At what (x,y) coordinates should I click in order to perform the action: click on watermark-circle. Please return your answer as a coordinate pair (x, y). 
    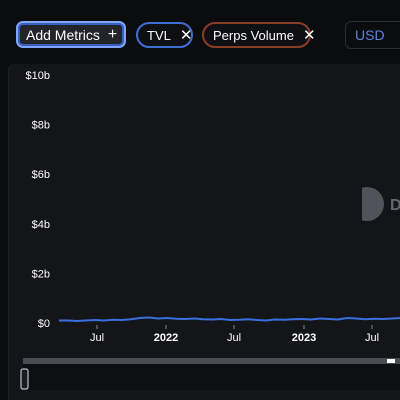
    Looking at the image, I should click on (367, 204).